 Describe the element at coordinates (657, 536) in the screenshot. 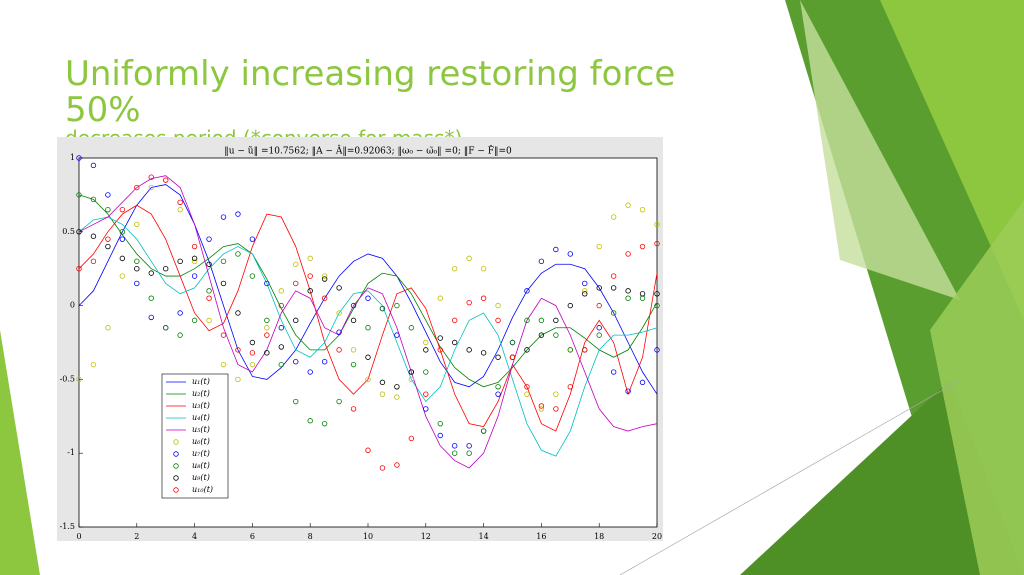

I see `x-tick-label: 20` at that location.